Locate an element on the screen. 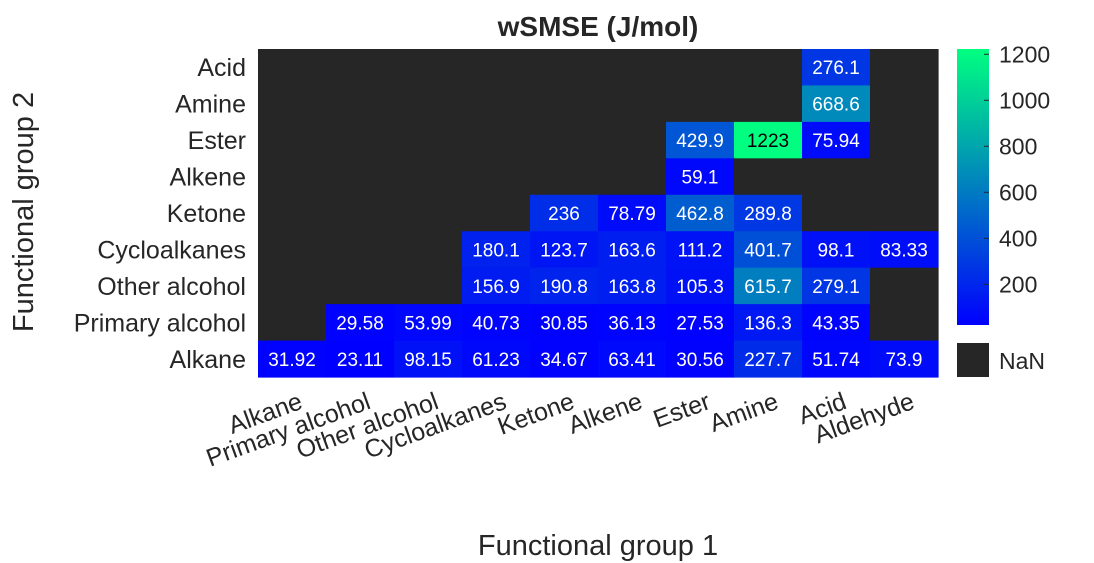 This screenshot has height=563, width=1094. colorbar-tick-label: 400 is located at coordinates (1018, 238).